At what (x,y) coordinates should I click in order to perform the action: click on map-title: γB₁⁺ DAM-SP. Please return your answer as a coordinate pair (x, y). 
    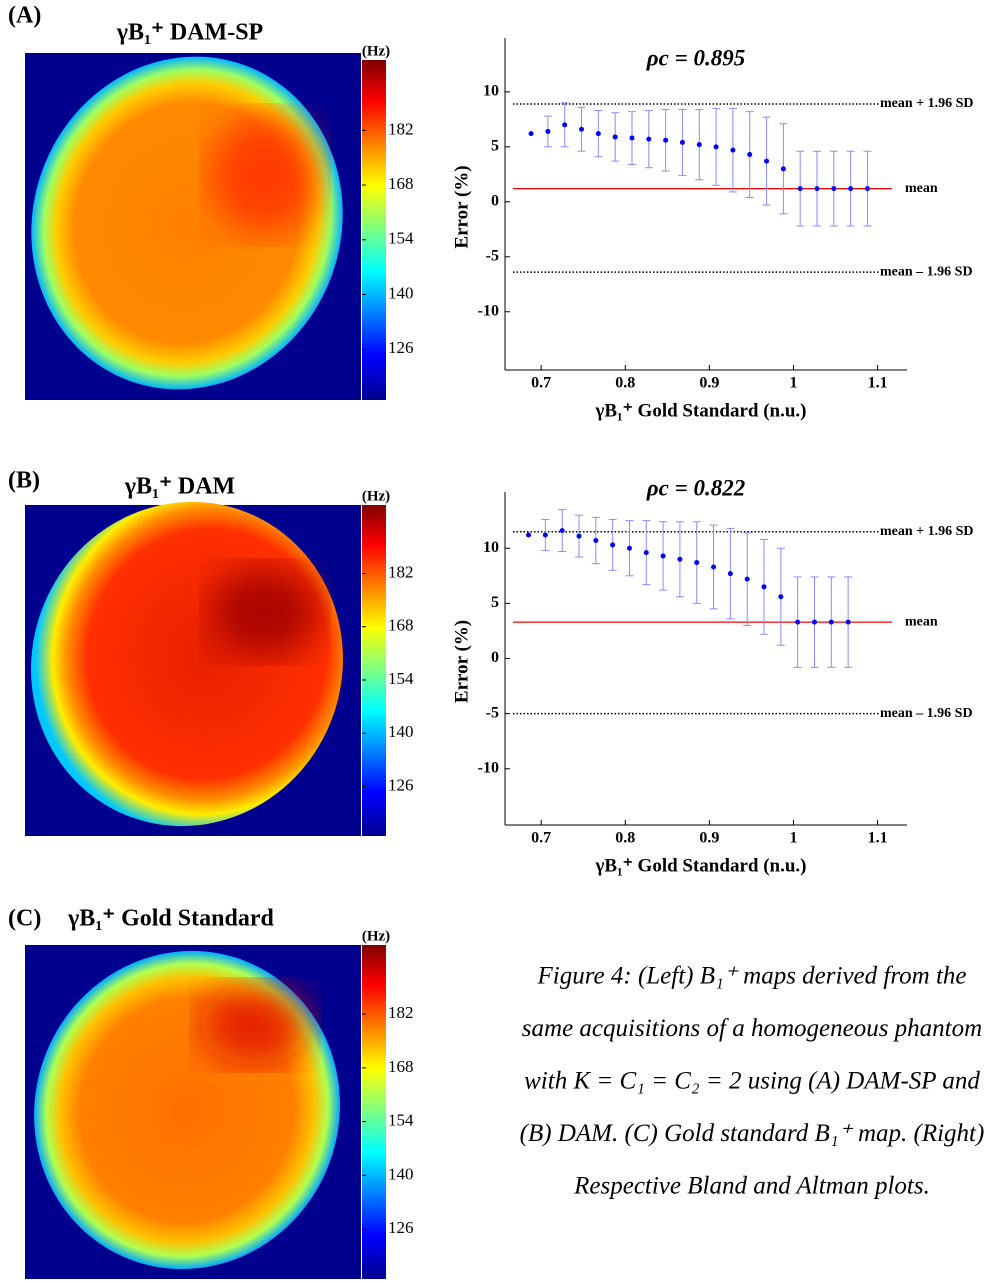
    Looking at the image, I should click on (189, 33).